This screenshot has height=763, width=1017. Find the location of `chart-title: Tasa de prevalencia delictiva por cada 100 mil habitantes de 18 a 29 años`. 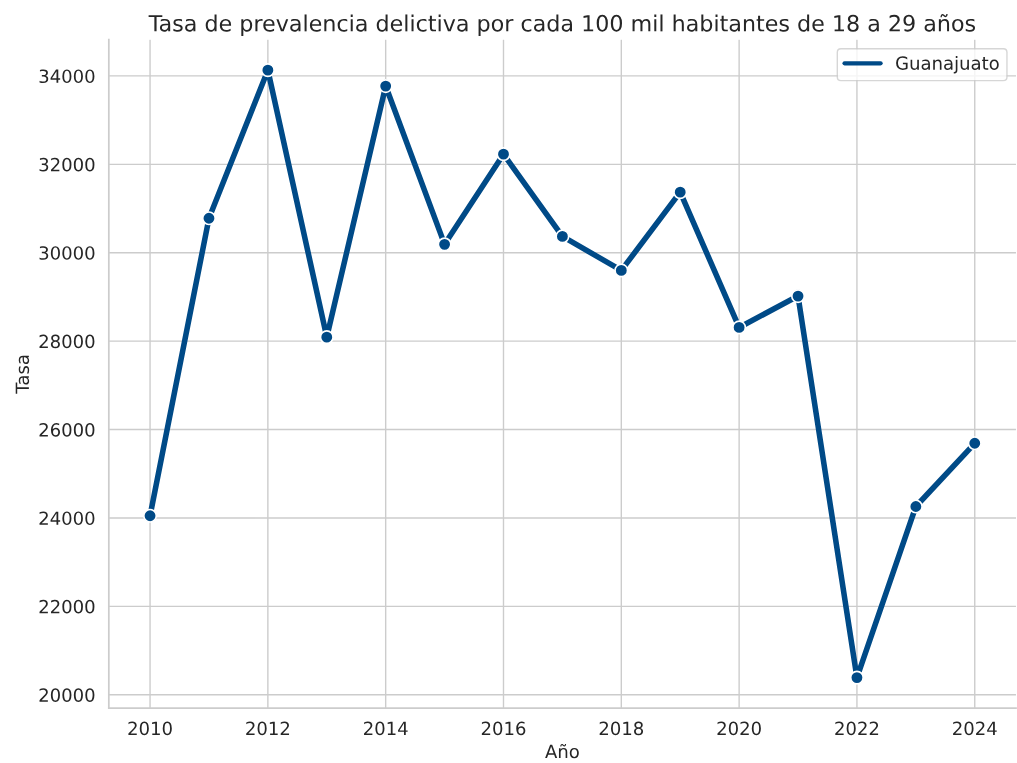

chart-title: Tasa de prevalencia delictiva por cada 100 mil habitantes de 18 a 29 años is located at coordinates (562, 25).